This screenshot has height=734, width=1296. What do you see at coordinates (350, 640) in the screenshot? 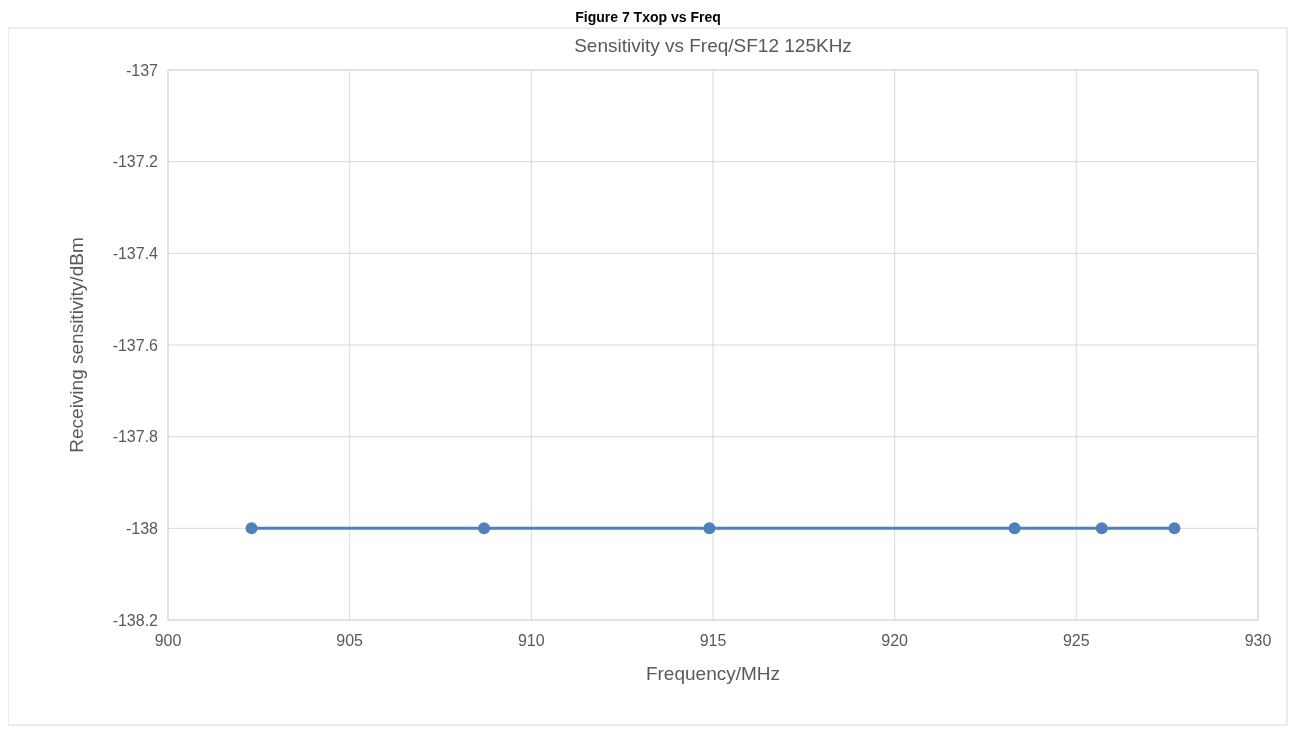
I see `x-tick-label: 905` at bounding box center [350, 640].